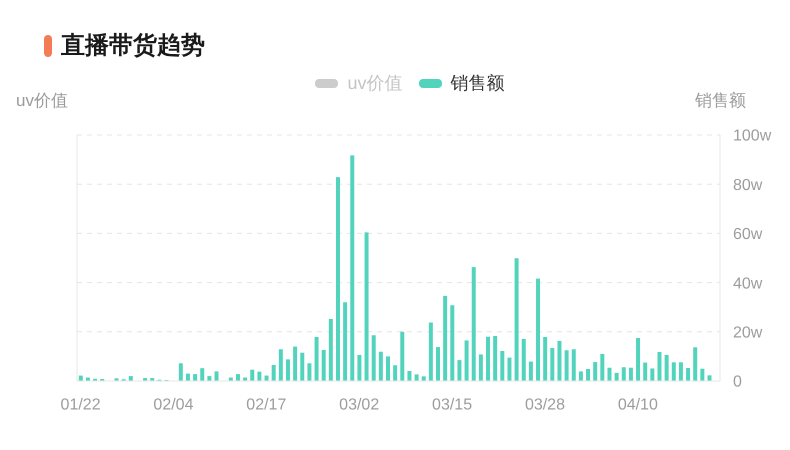 Image resolution: width=790 pixels, height=450 pixels. Describe the element at coordinates (374, 83) in the screenshot. I see `legend-label: uv价值` at that location.